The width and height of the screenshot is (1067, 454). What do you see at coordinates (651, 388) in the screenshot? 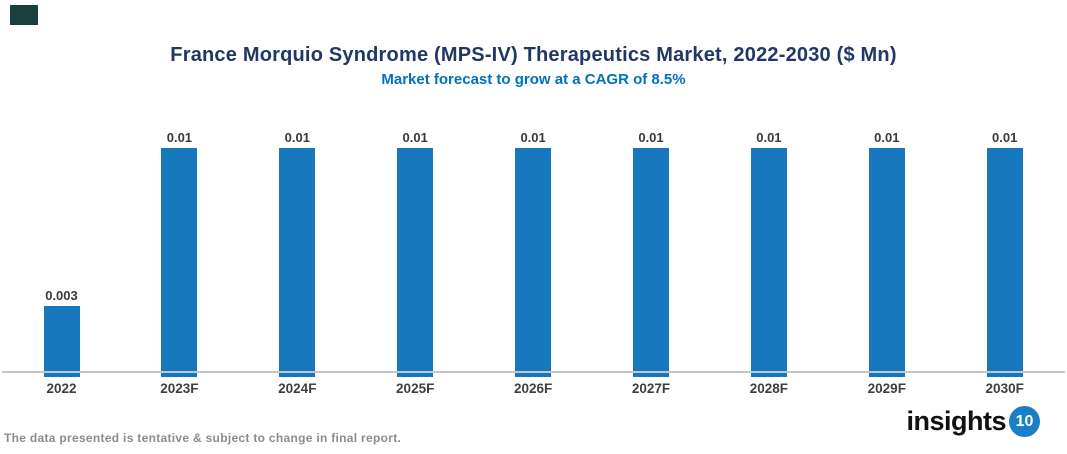
I see `x-tick-2027F: 2027F` at bounding box center [651, 388].